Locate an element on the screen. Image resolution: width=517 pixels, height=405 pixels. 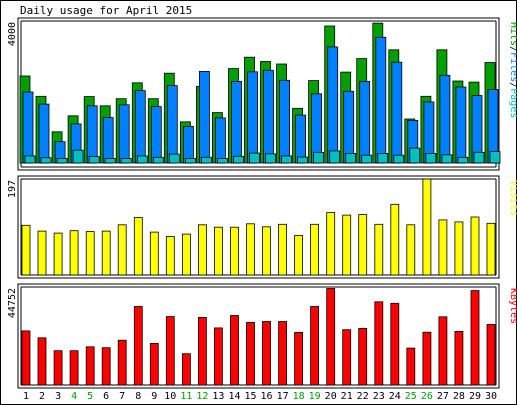
x-tick-label-day-30: 30 is located at coordinates (491, 396).